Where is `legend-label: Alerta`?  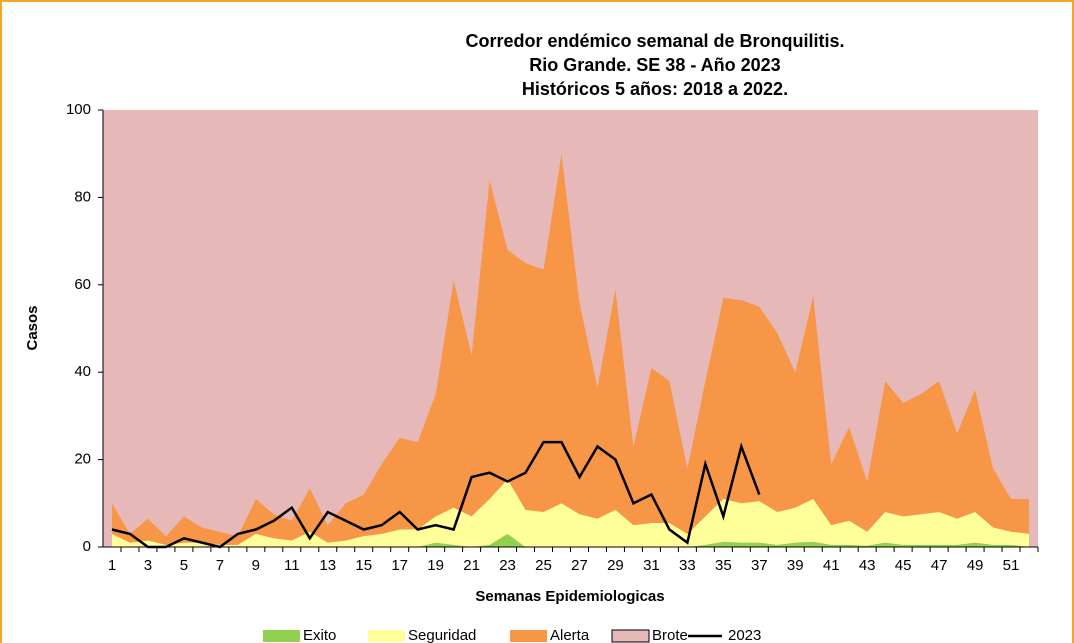 legend-label: Alerta is located at coordinates (570, 635).